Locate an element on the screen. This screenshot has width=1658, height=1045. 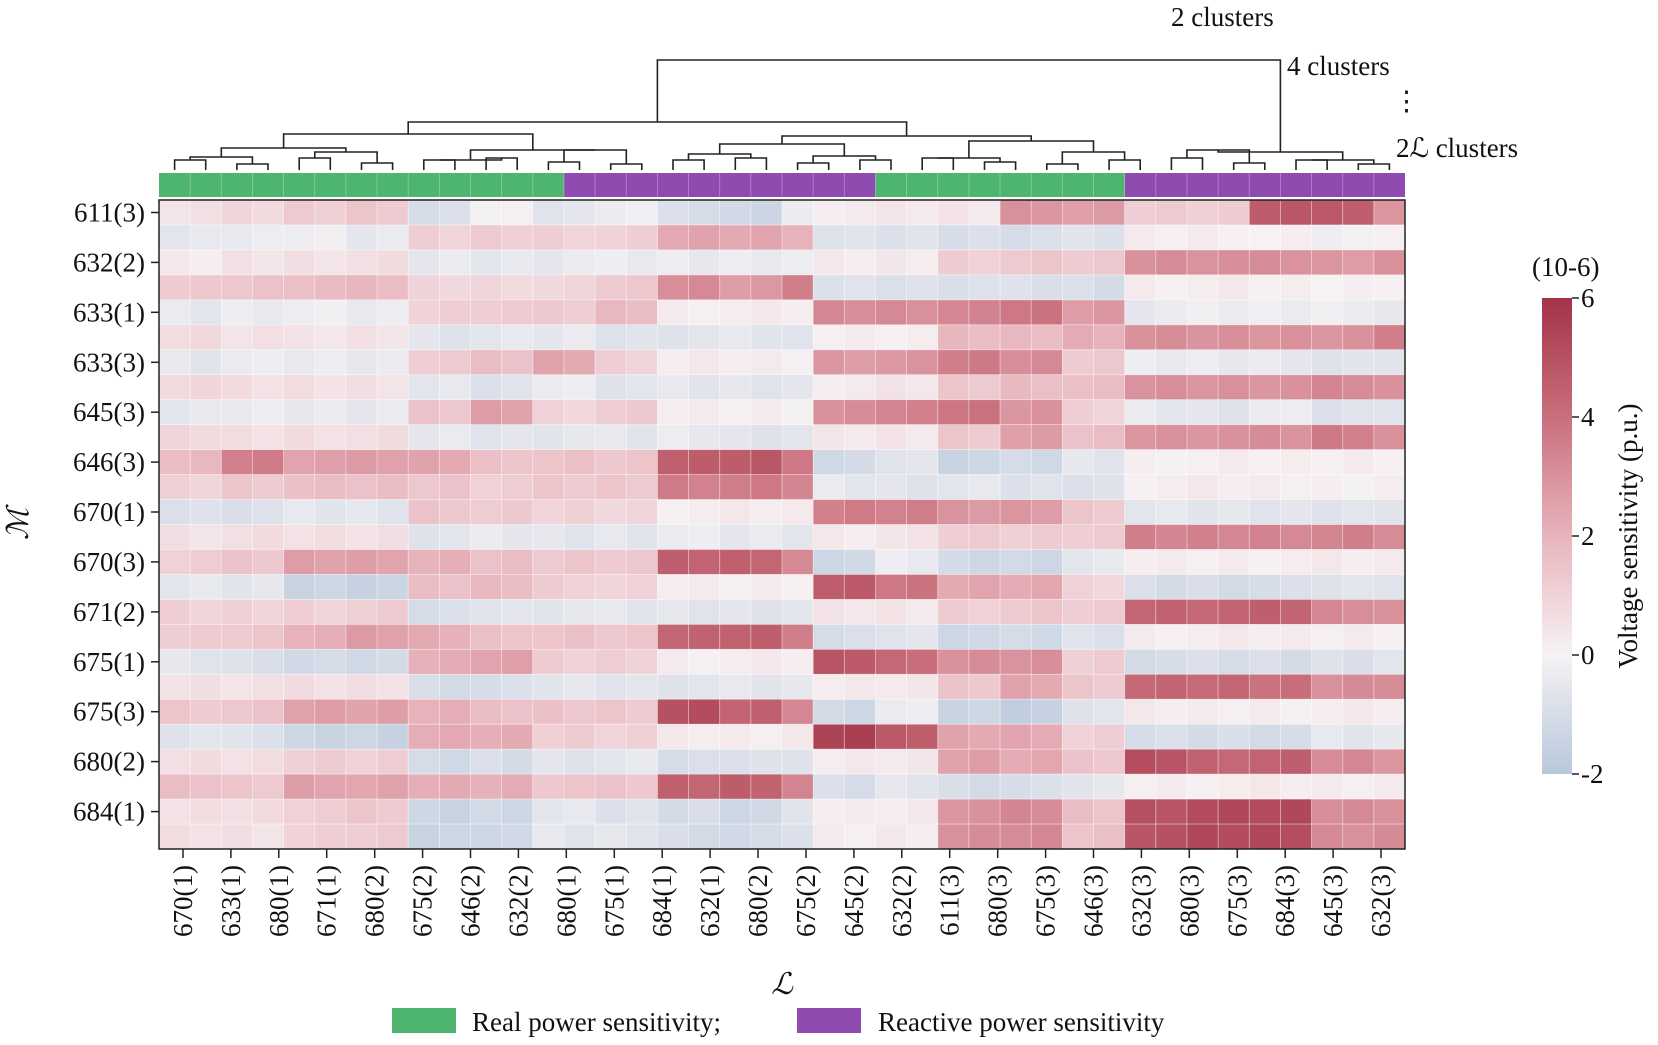
x-tick-label: 633(1) is located at coordinates (231, 901).